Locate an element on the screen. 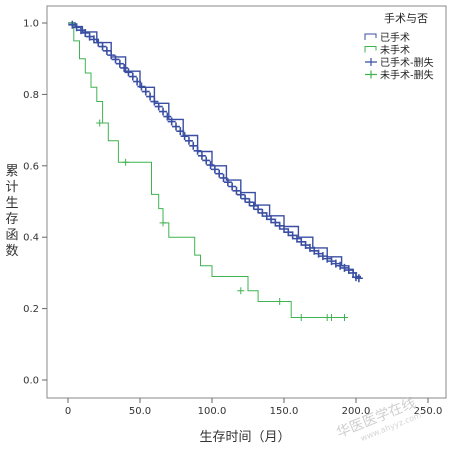 This screenshot has height=449, width=449. legend-label-1: 已手术 is located at coordinates (395, 37).